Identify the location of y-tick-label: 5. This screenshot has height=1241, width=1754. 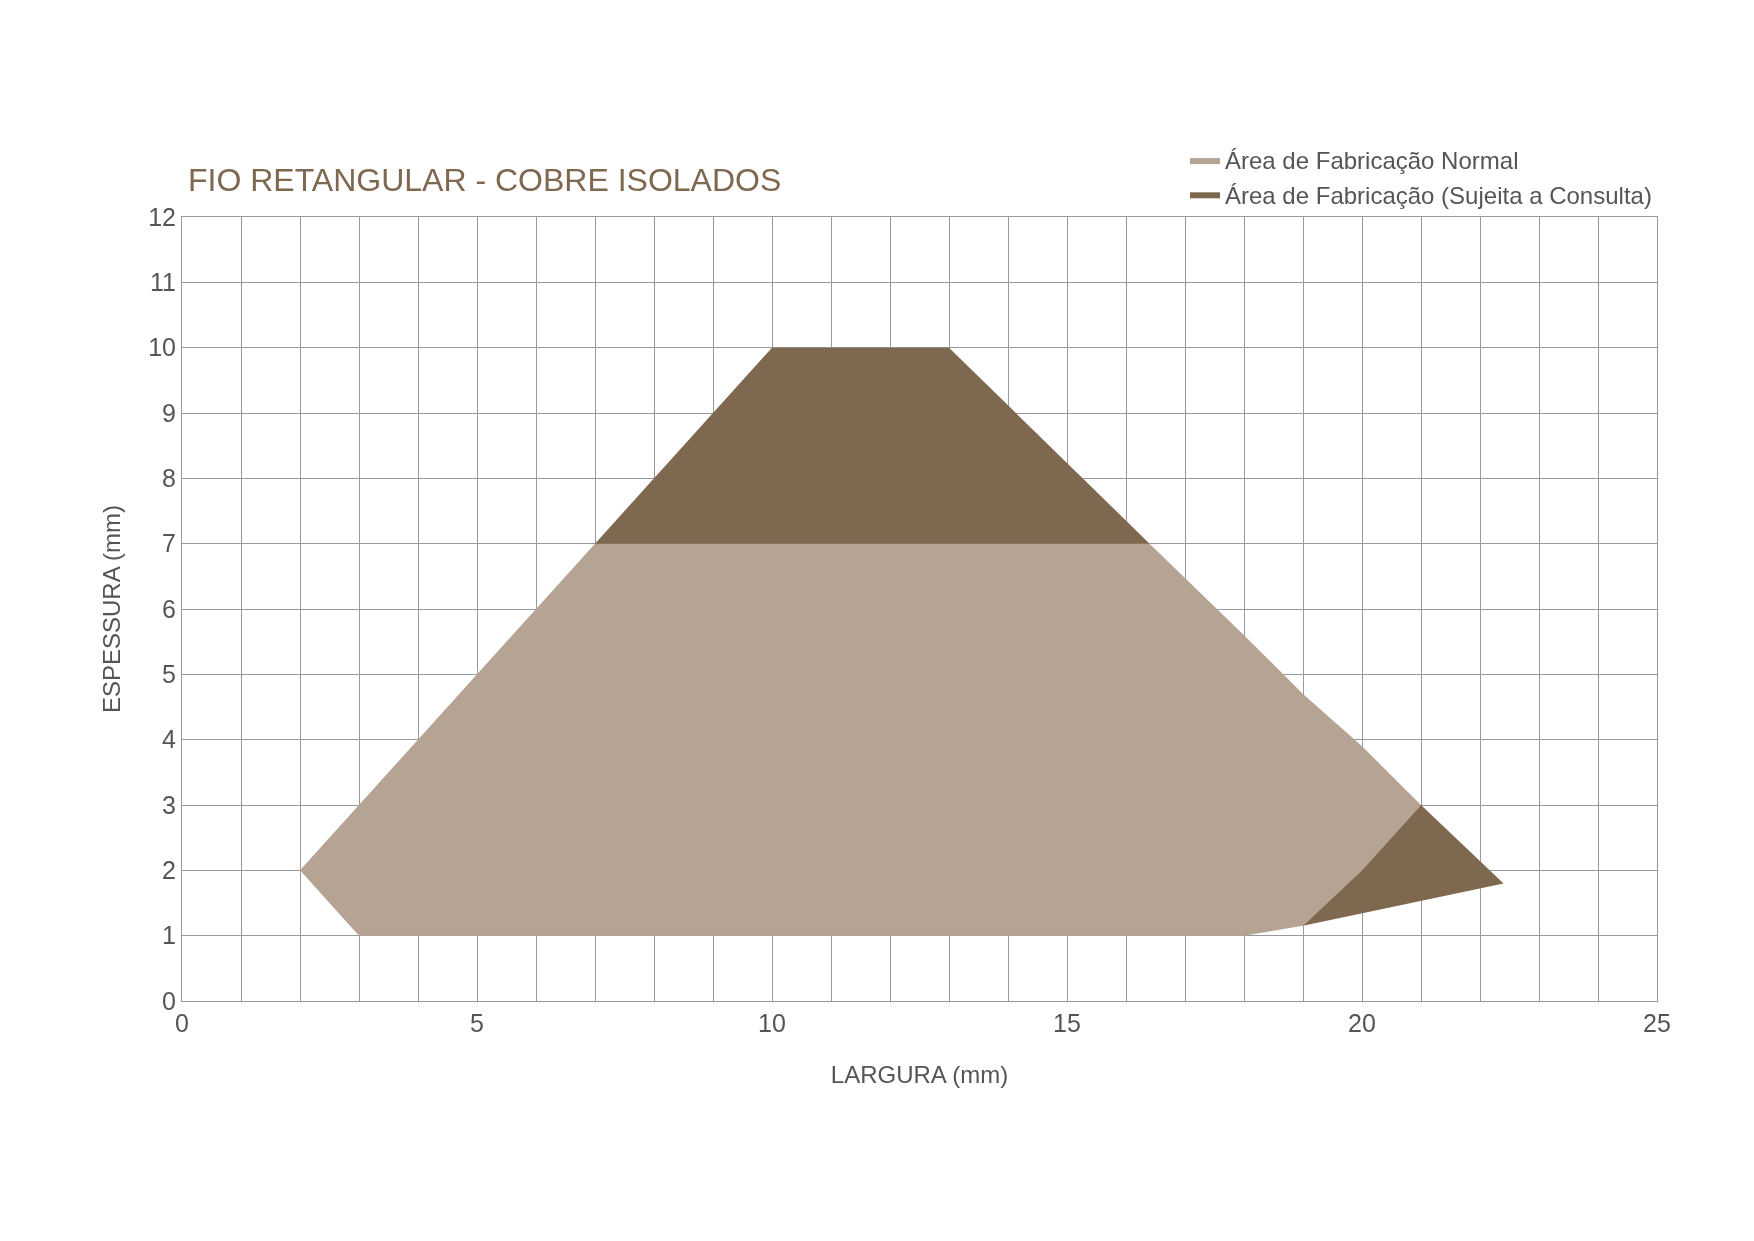
(169, 674).